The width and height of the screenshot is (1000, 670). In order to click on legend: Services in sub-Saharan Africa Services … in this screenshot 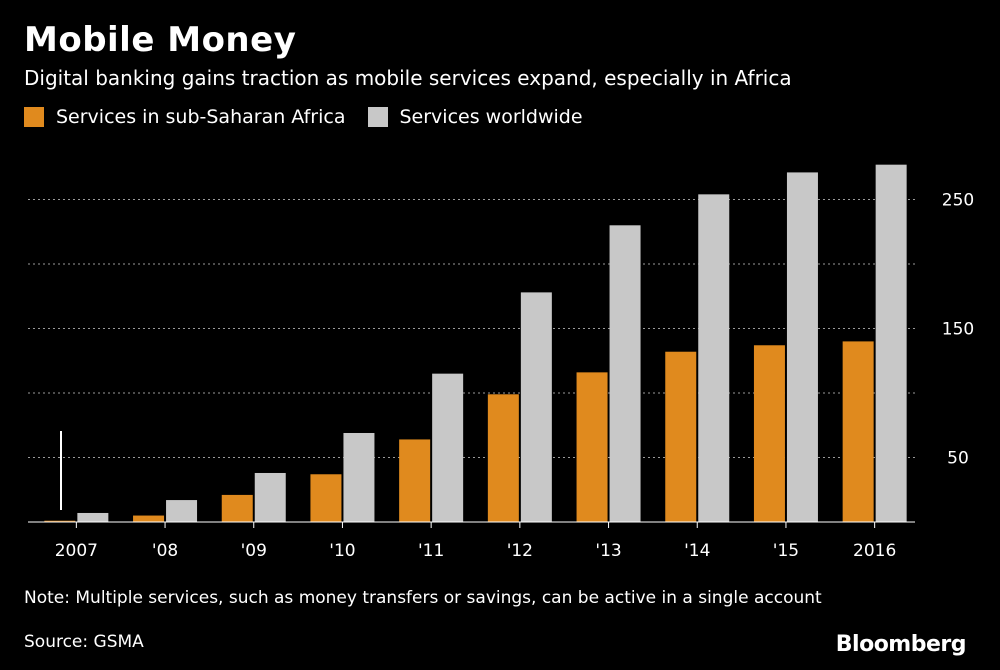, I will do `click(314, 117)`.